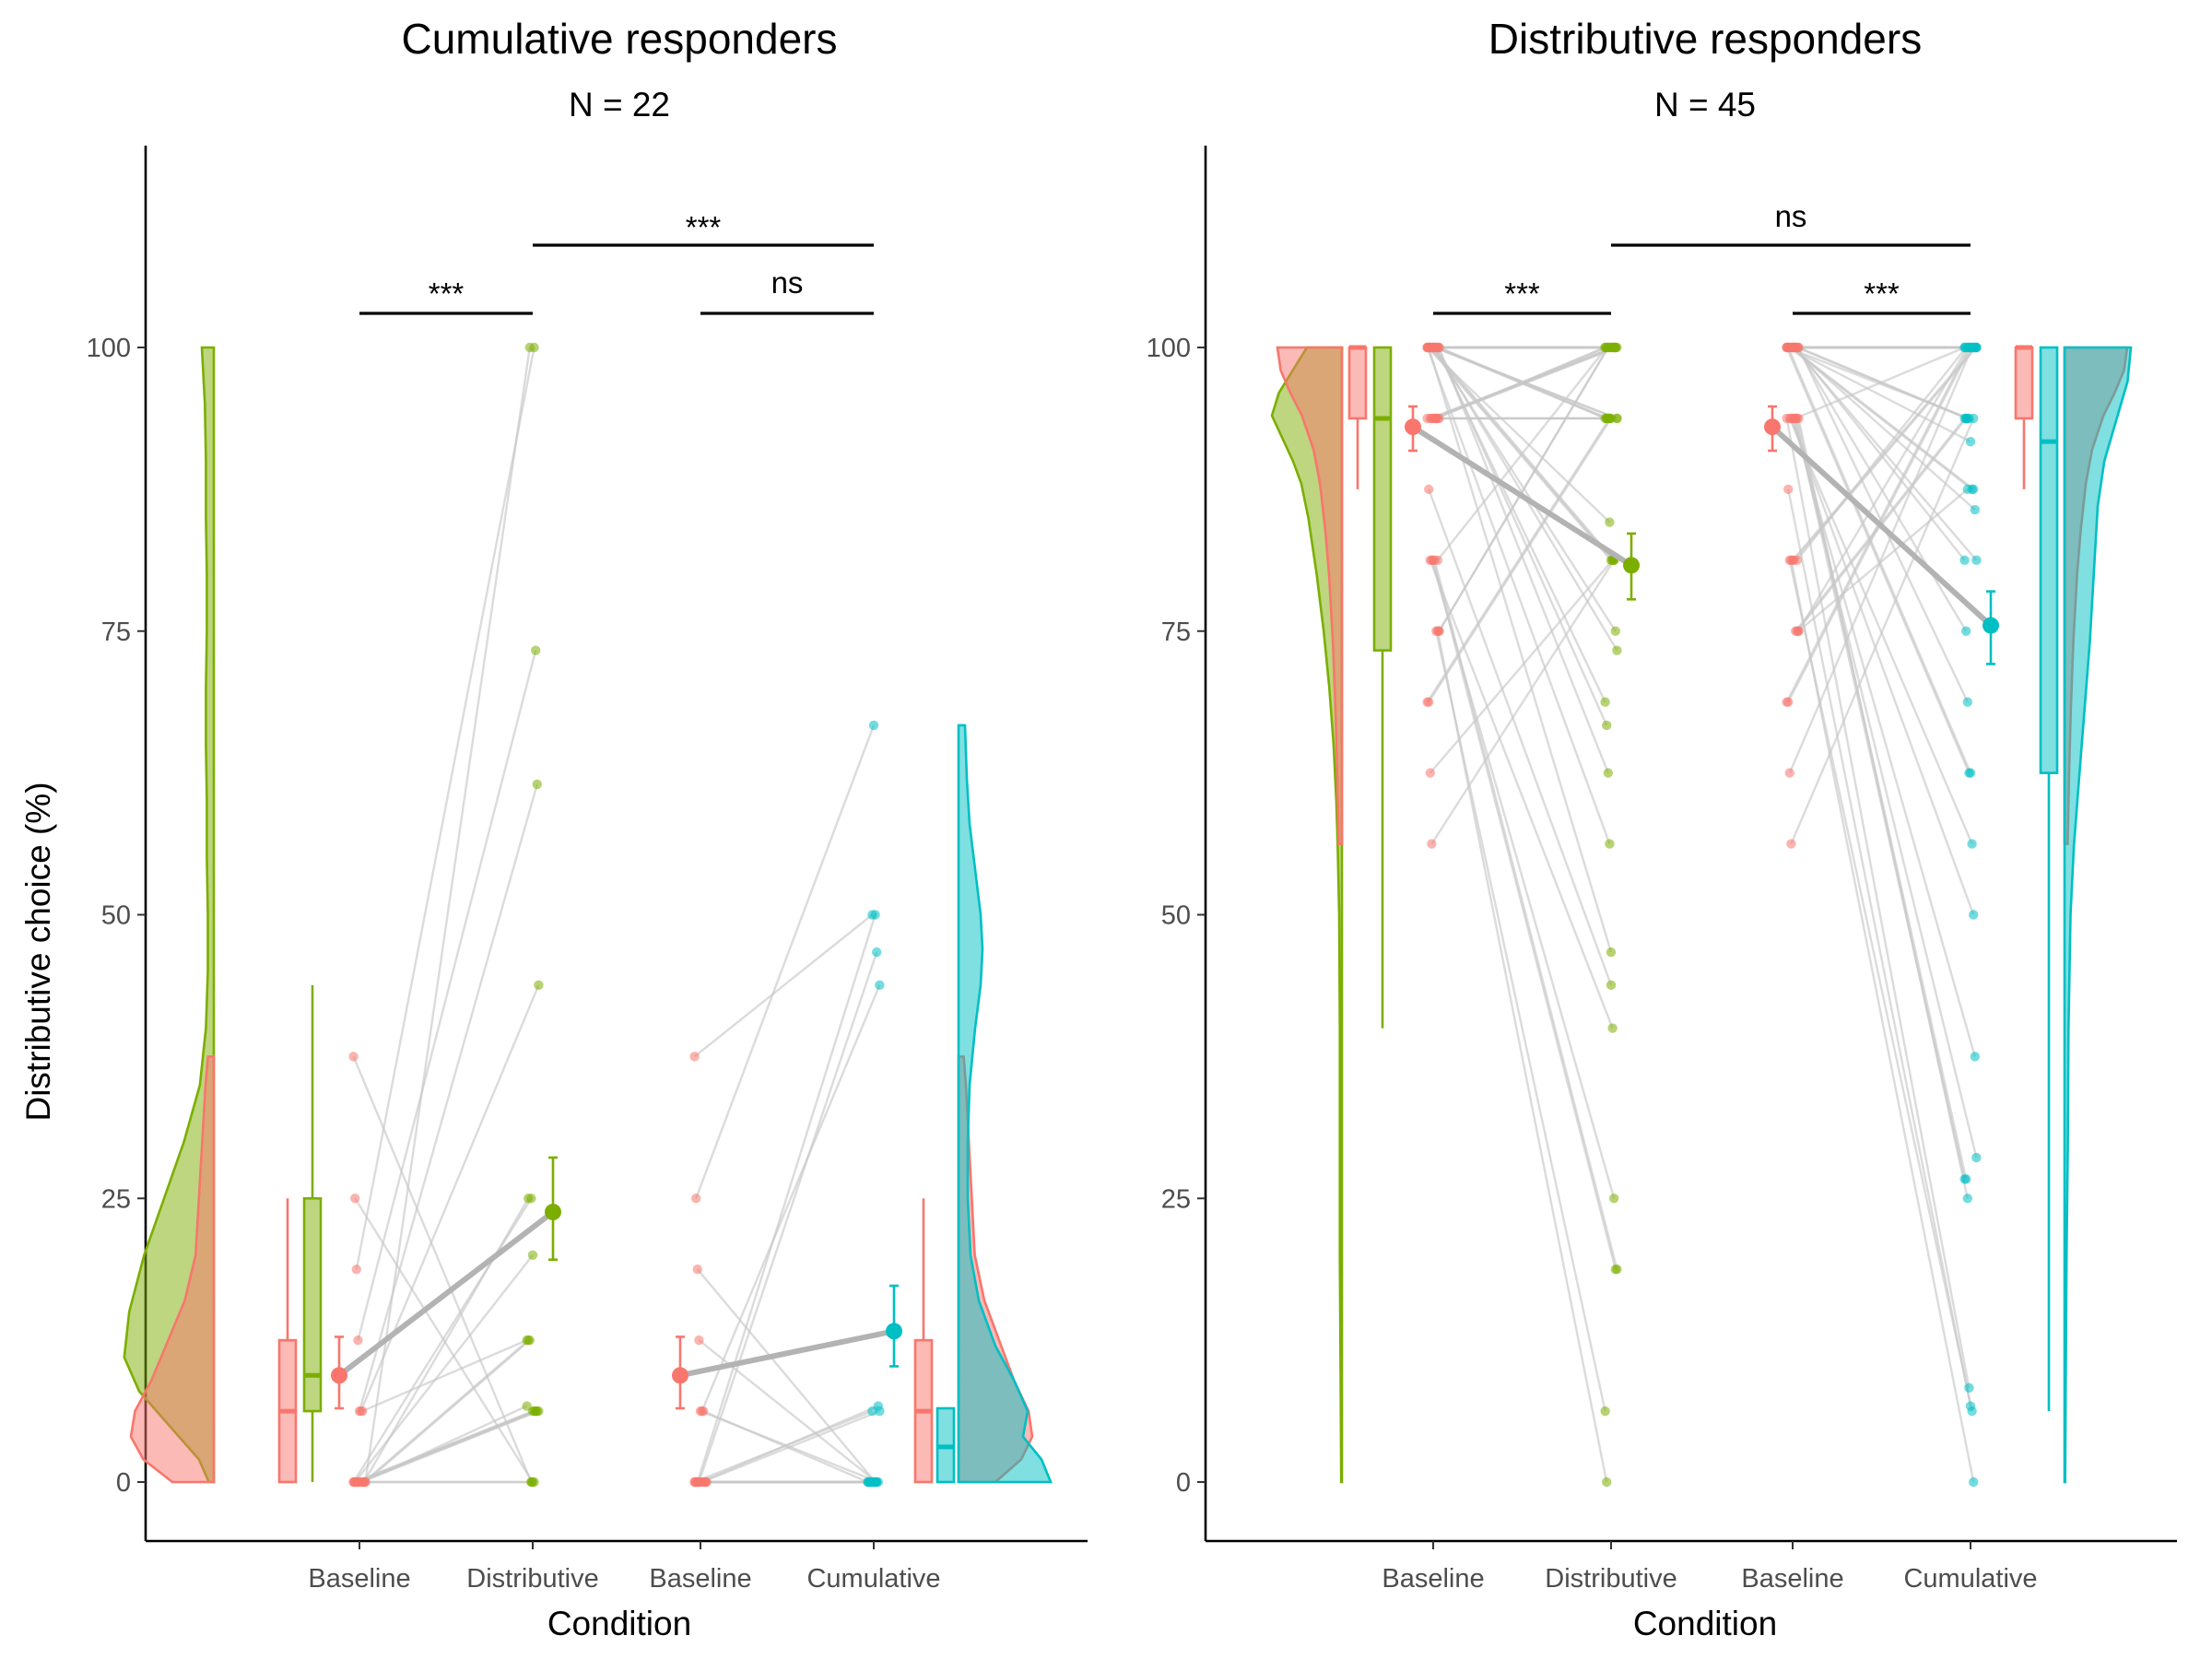  I want to click on boxplot-cumulative, so click(2049, 560).